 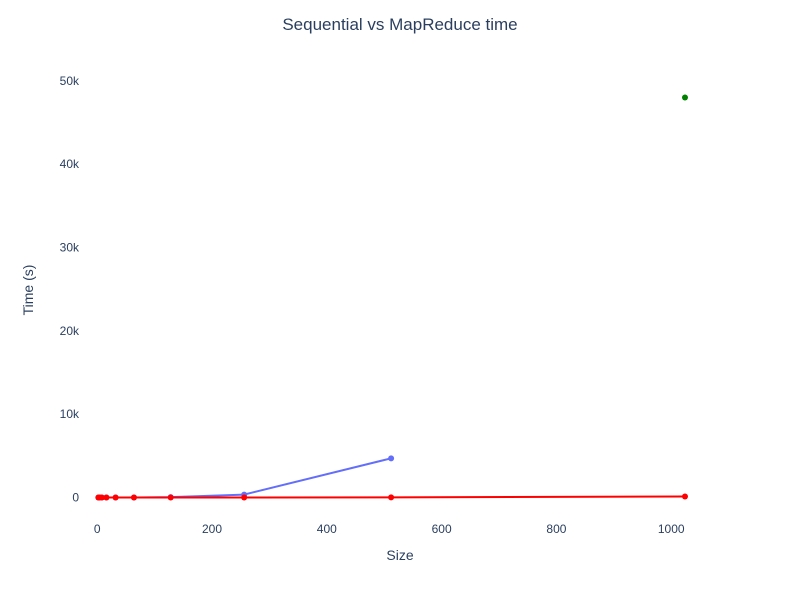 I want to click on x-tick-label: 1000, so click(x=671, y=529).